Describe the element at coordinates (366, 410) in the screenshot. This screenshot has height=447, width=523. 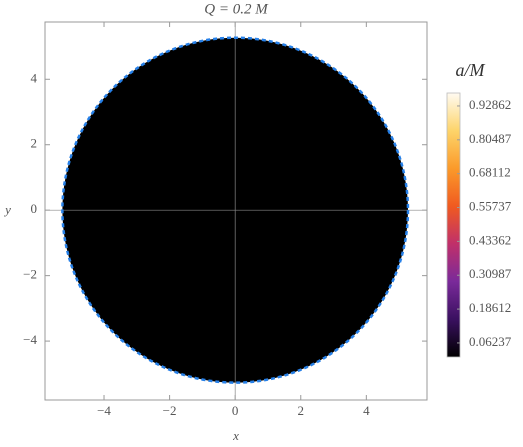
I see `x-tick-label: 4` at that location.